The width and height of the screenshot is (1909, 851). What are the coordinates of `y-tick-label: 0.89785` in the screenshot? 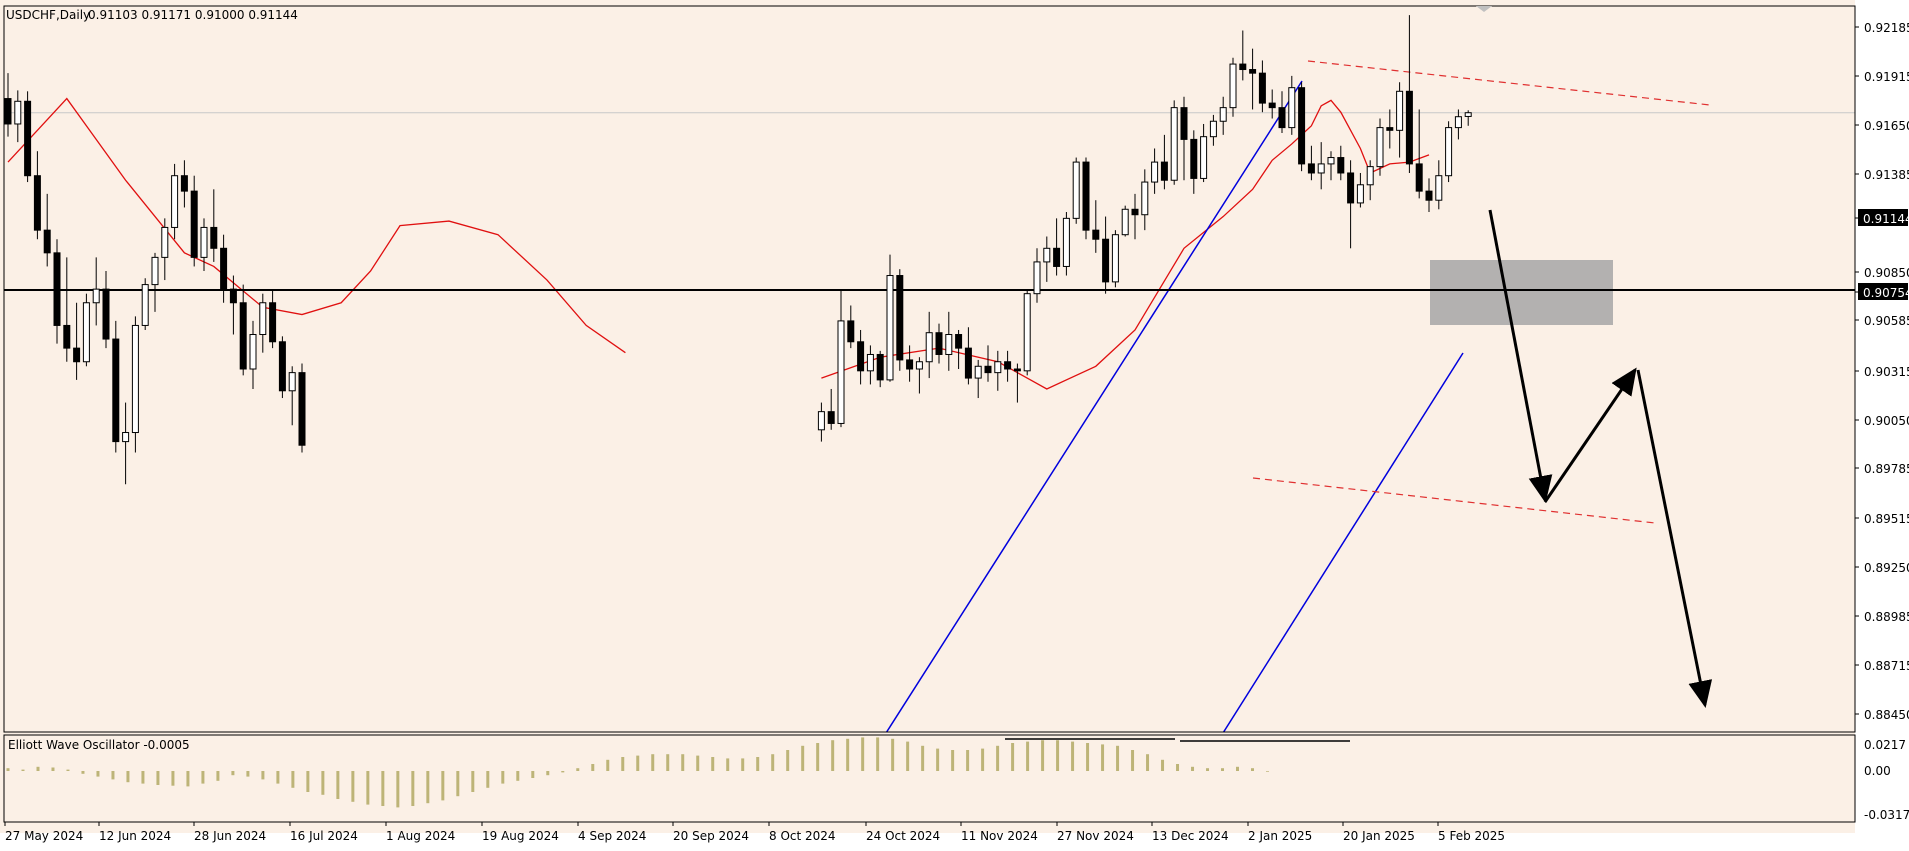 It's located at (1886, 469).